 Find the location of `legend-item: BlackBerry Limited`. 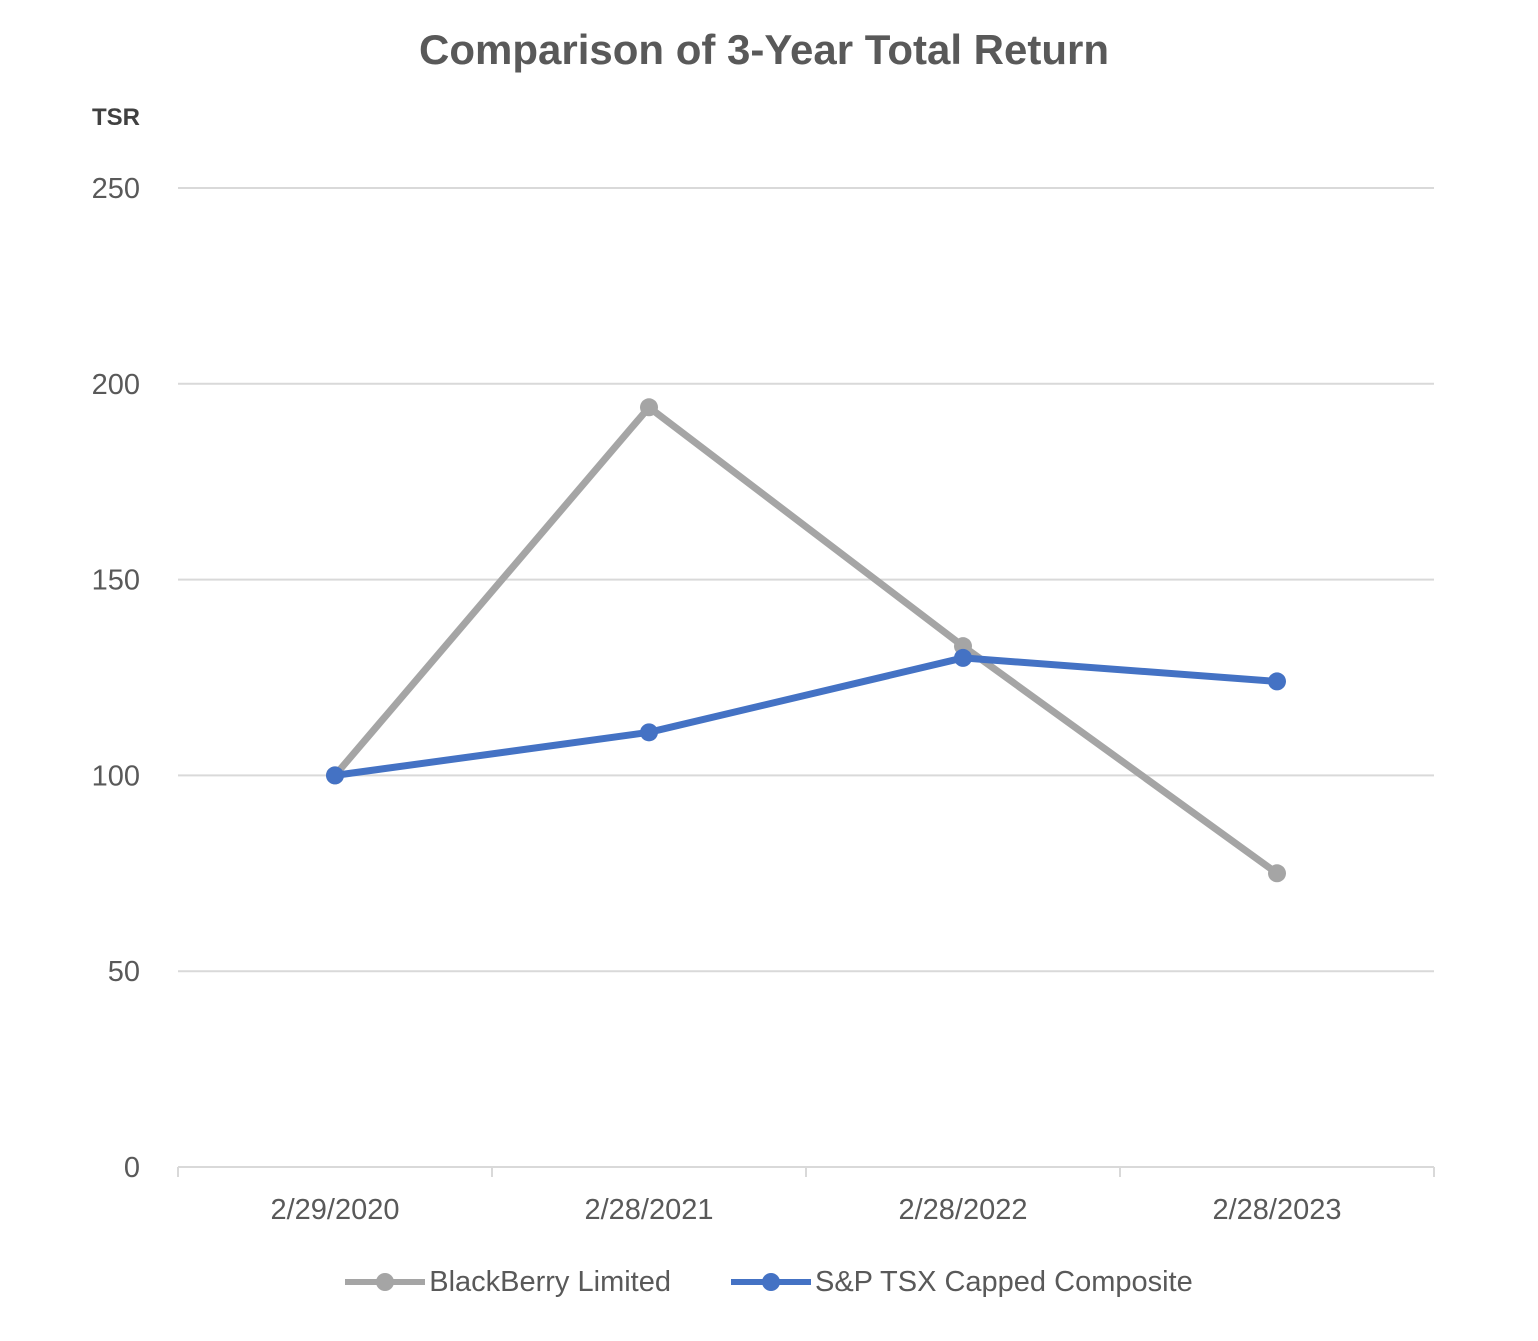

legend-item: BlackBerry Limited is located at coordinates (508, 1282).